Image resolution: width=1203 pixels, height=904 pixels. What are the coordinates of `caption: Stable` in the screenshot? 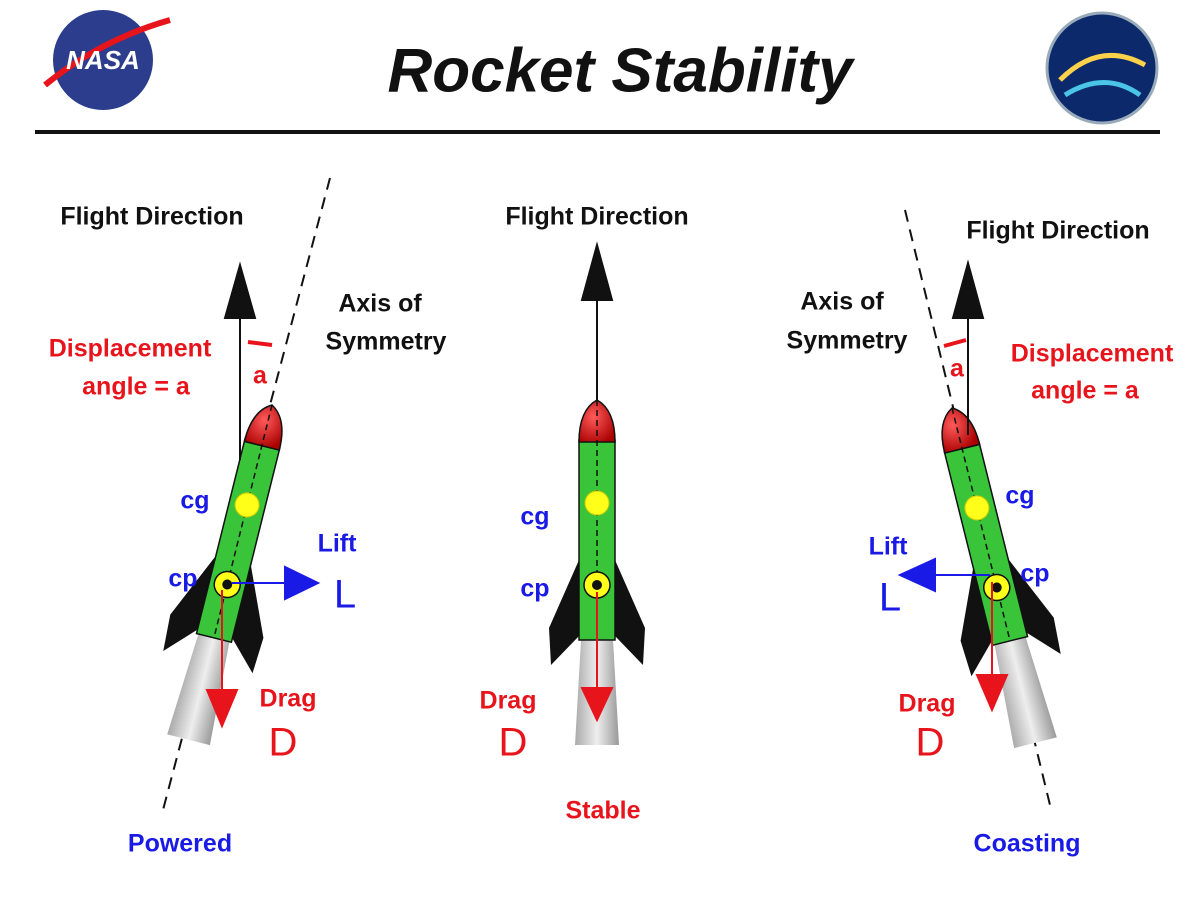 It's located at (602, 811).